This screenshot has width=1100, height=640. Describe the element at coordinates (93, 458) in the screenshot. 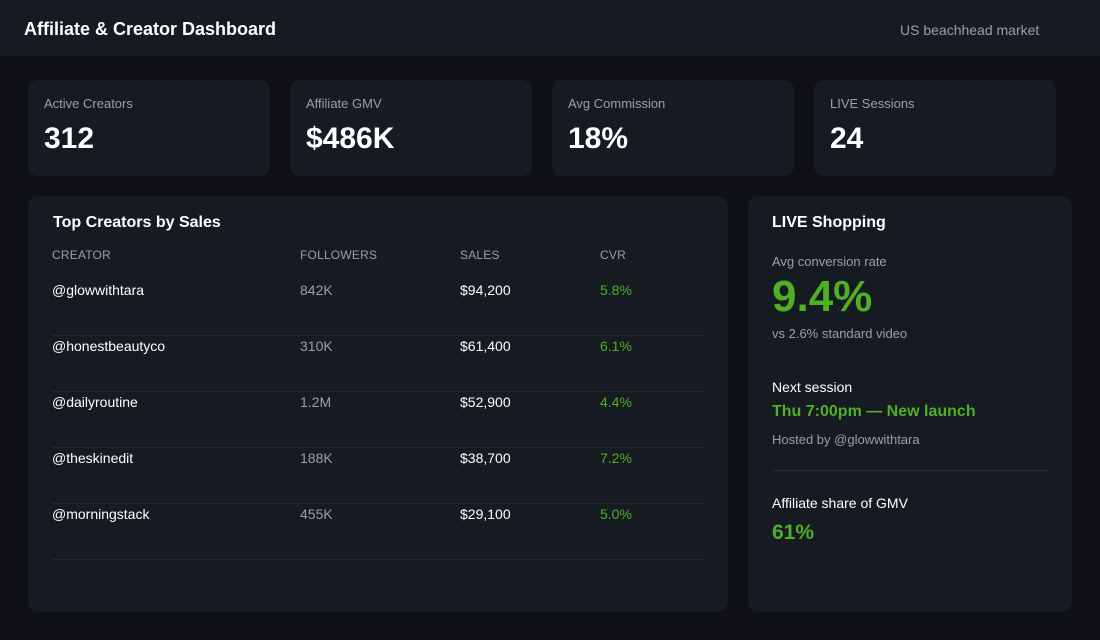

I see `creator-handle: @theskinedit` at that location.